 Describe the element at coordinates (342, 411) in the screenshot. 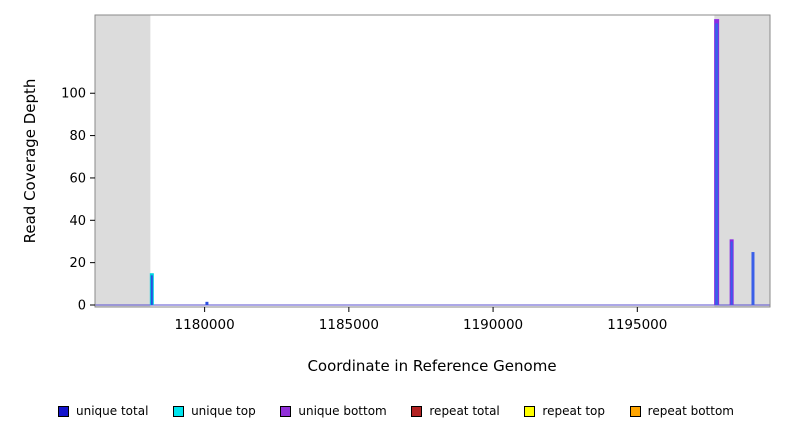

I see `legend-label: unique bottom` at that location.